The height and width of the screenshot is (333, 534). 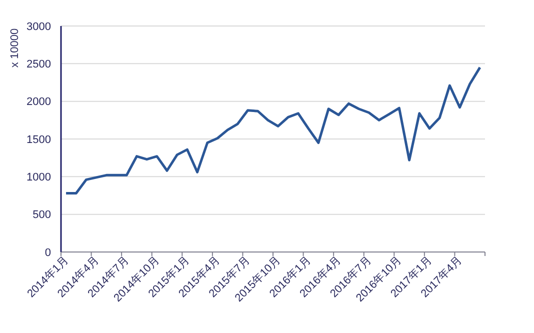 What do you see at coordinates (47, 252) in the screenshot?
I see `y-tick-label: 0` at bounding box center [47, 252].